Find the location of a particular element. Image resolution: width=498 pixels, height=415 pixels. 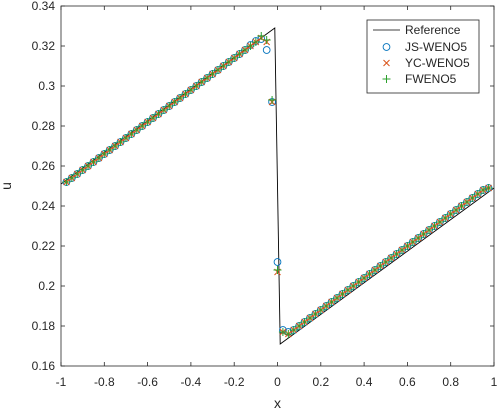

y-tick-label: 0.26 is located at coordinates (44, 166).